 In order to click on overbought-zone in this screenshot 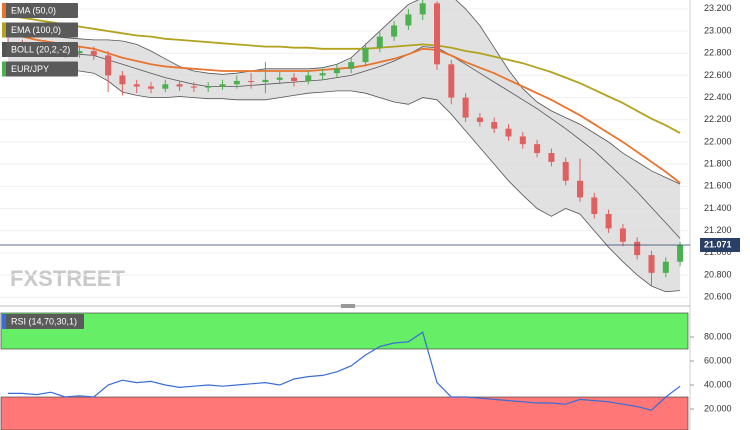, I will do `click(344, 331)`.